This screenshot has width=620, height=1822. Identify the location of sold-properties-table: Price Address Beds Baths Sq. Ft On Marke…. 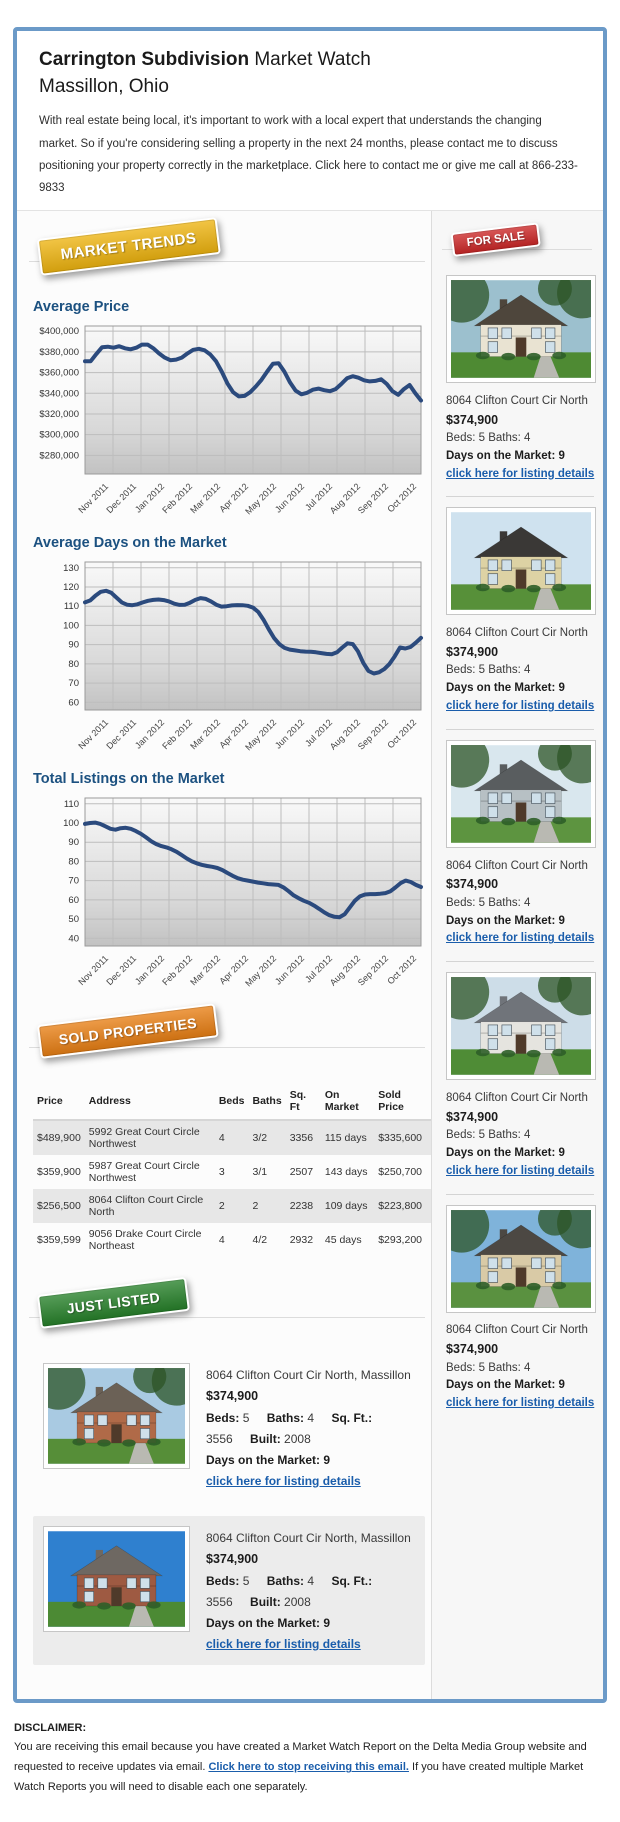
(232, 1169).